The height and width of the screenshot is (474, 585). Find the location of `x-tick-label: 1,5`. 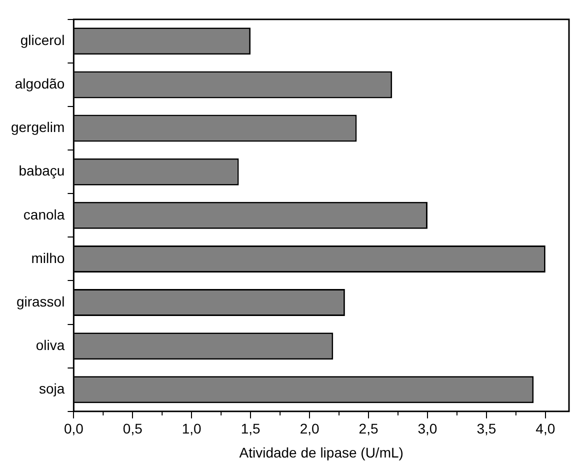

x-tick-label: 1,5 is located at coordinates (250, 428).